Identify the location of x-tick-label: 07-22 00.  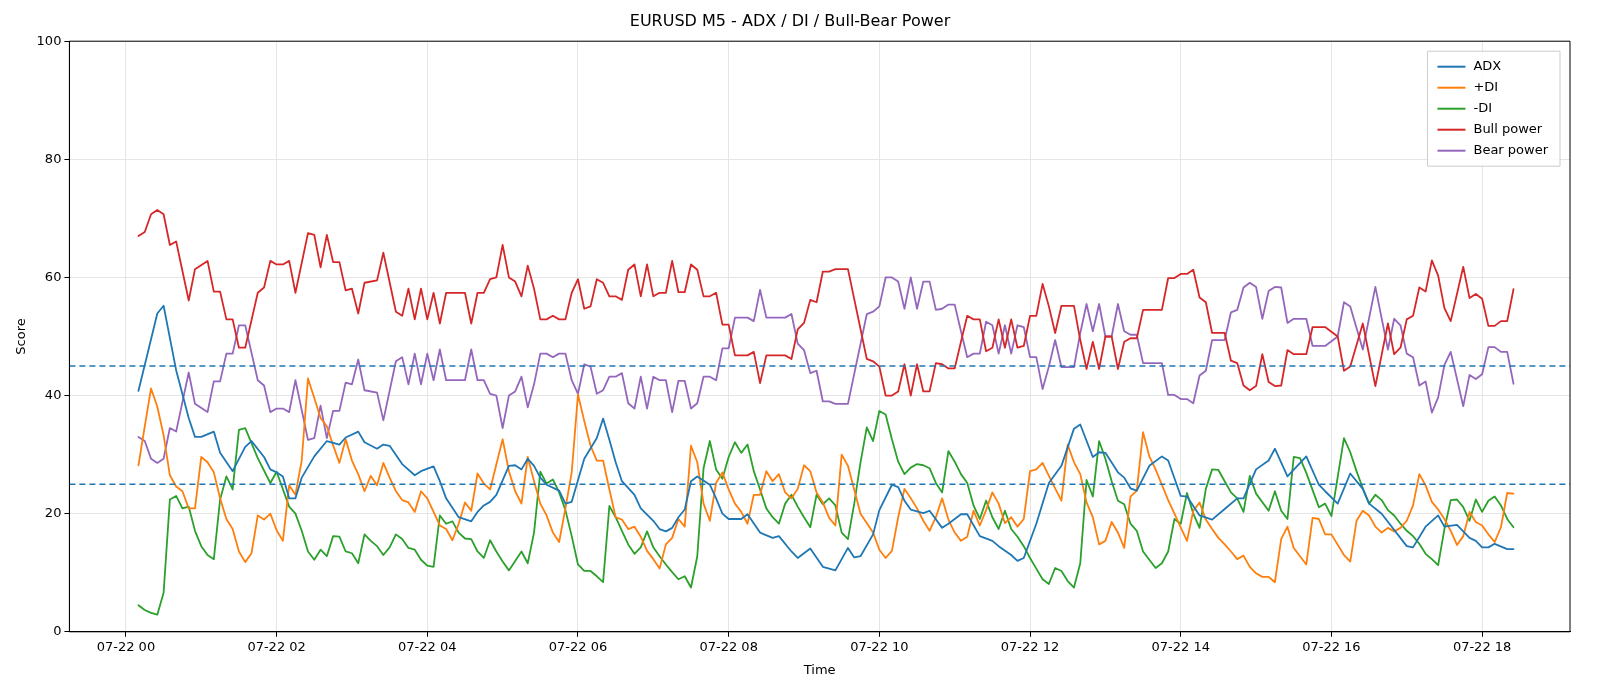
(126, 646).